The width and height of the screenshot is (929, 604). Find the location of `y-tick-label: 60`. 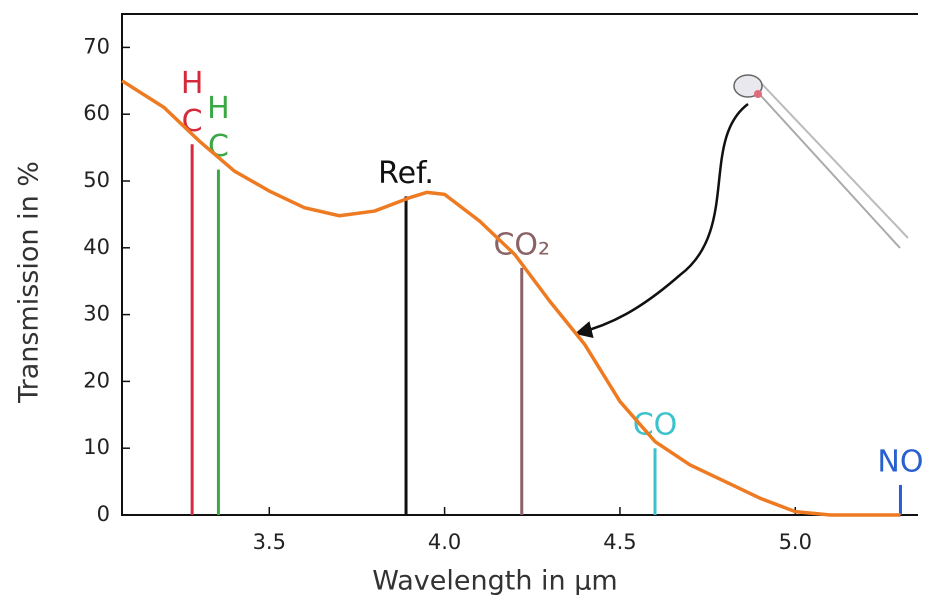

y-tick-label: 60 is located at coordinates (96, 113).